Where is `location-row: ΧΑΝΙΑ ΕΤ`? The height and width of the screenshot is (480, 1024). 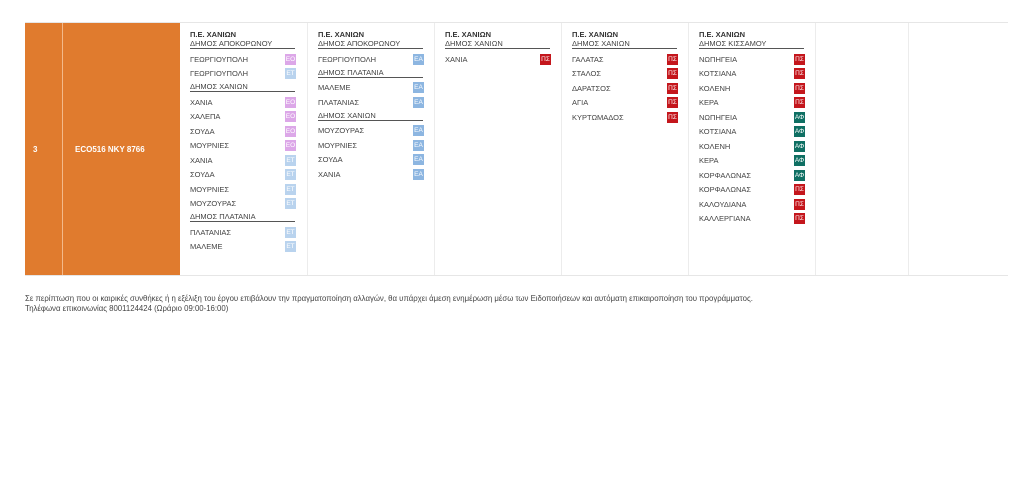 location-row: ΧΑΝΙΑ ΕΤ is located at coordinates (243, 160).